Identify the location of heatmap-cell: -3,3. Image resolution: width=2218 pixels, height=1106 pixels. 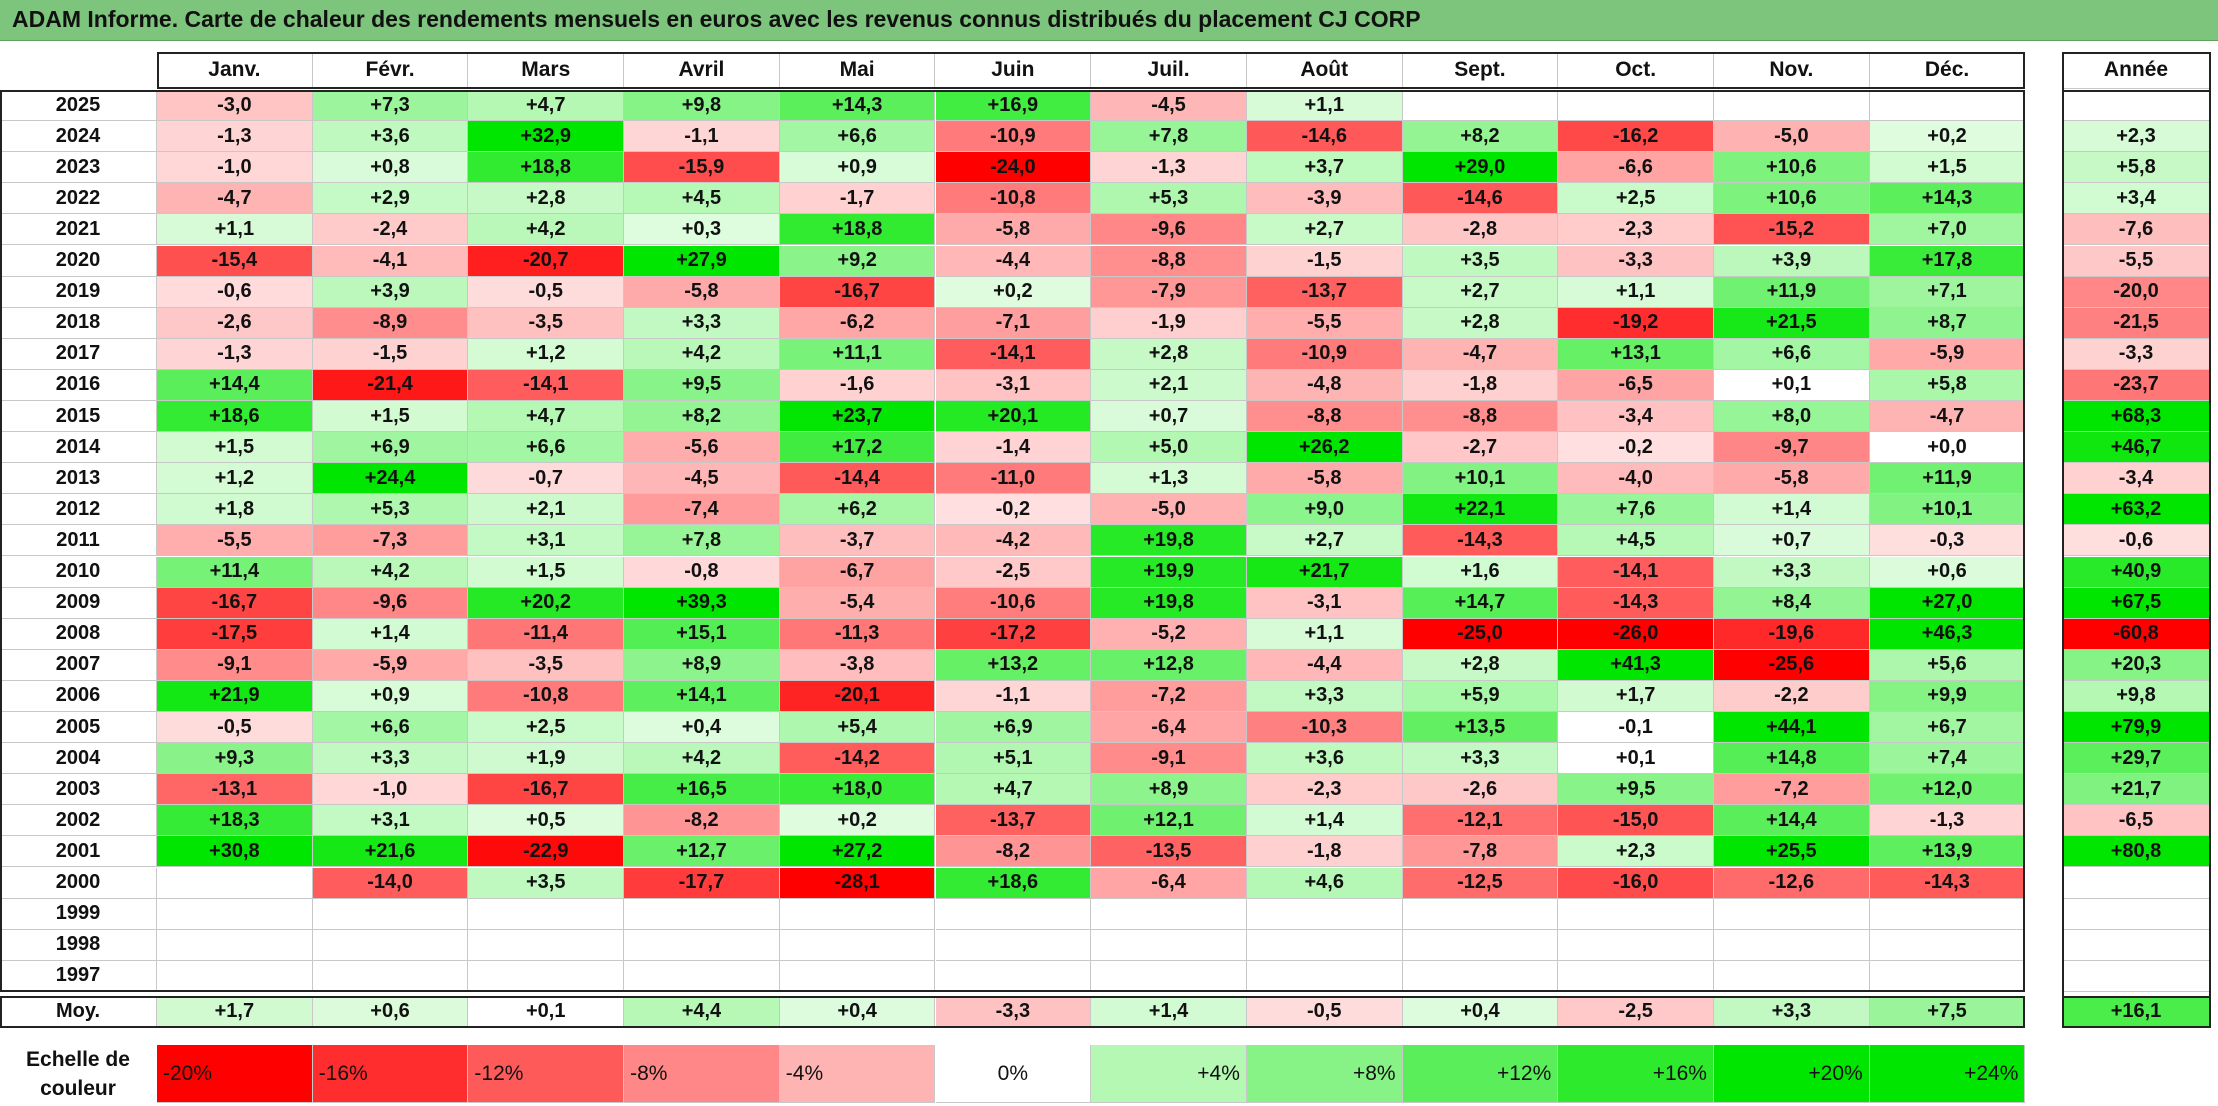
(1636, 261).